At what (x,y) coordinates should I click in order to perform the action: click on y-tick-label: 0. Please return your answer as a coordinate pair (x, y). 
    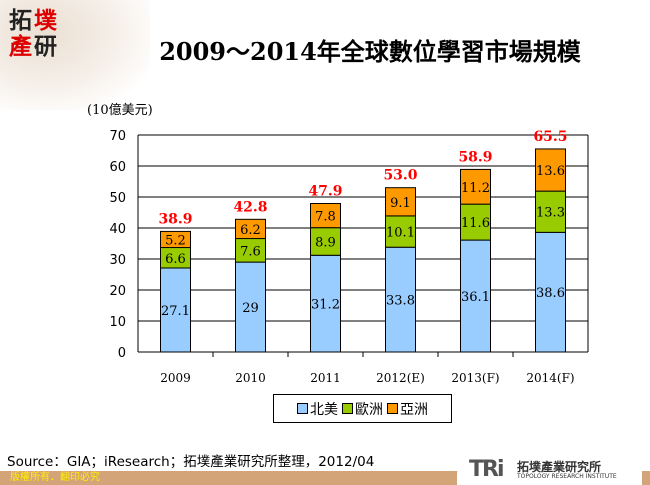
    Looking at the image, I should click on (122, 353).